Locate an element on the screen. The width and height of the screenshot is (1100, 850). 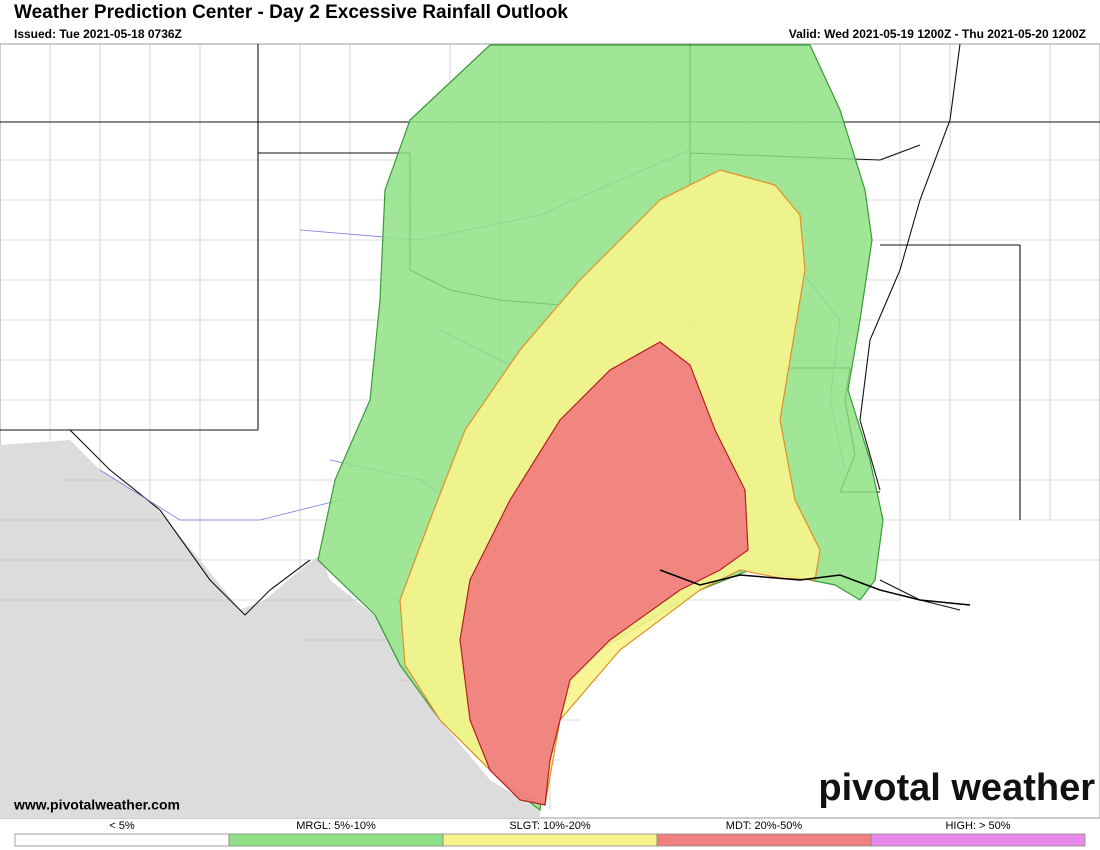
legend-label: SLGT: 10%-20% is located at coordinates (550, 826).